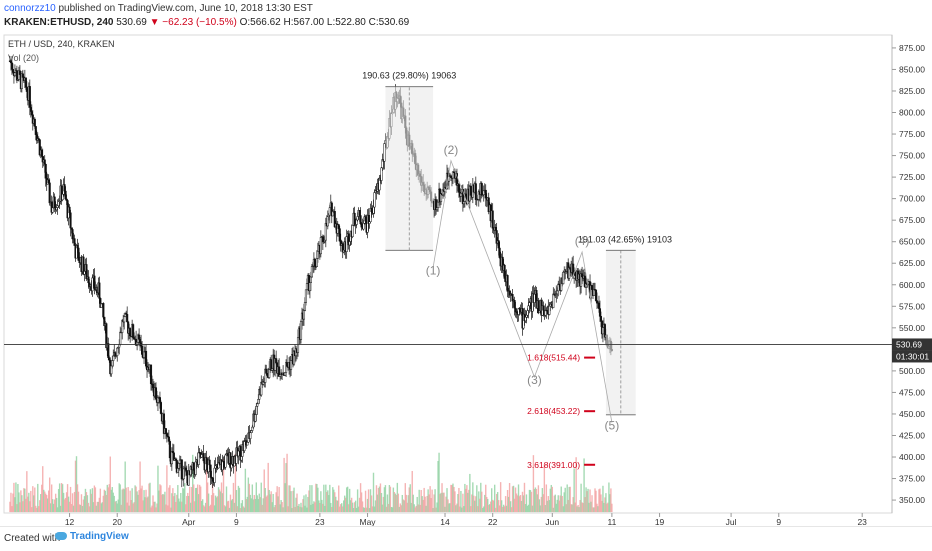  I want to click on y-tick-label: 475.00, so click(912, 392).